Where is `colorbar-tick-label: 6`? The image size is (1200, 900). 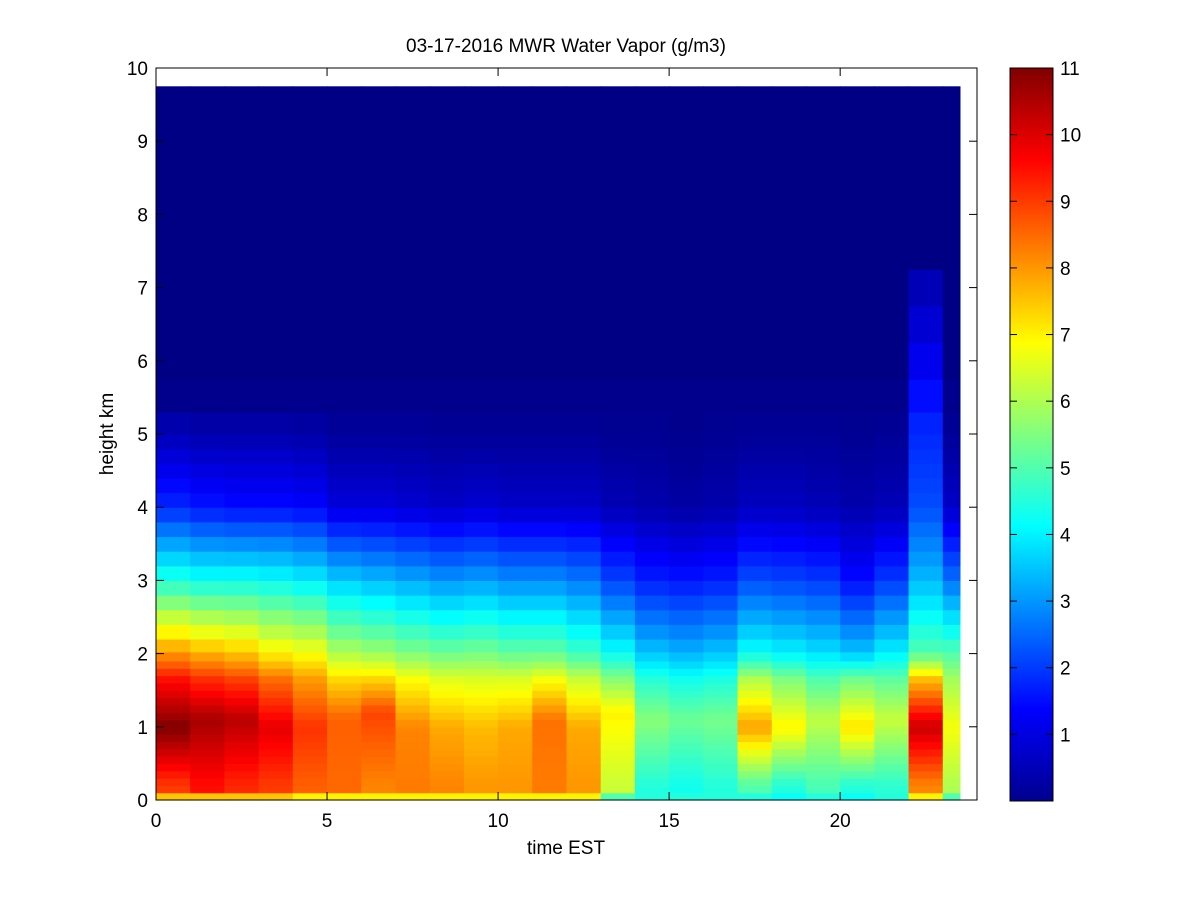
colorbar-tick-label: 6 is located at coordinates (1065, 402).